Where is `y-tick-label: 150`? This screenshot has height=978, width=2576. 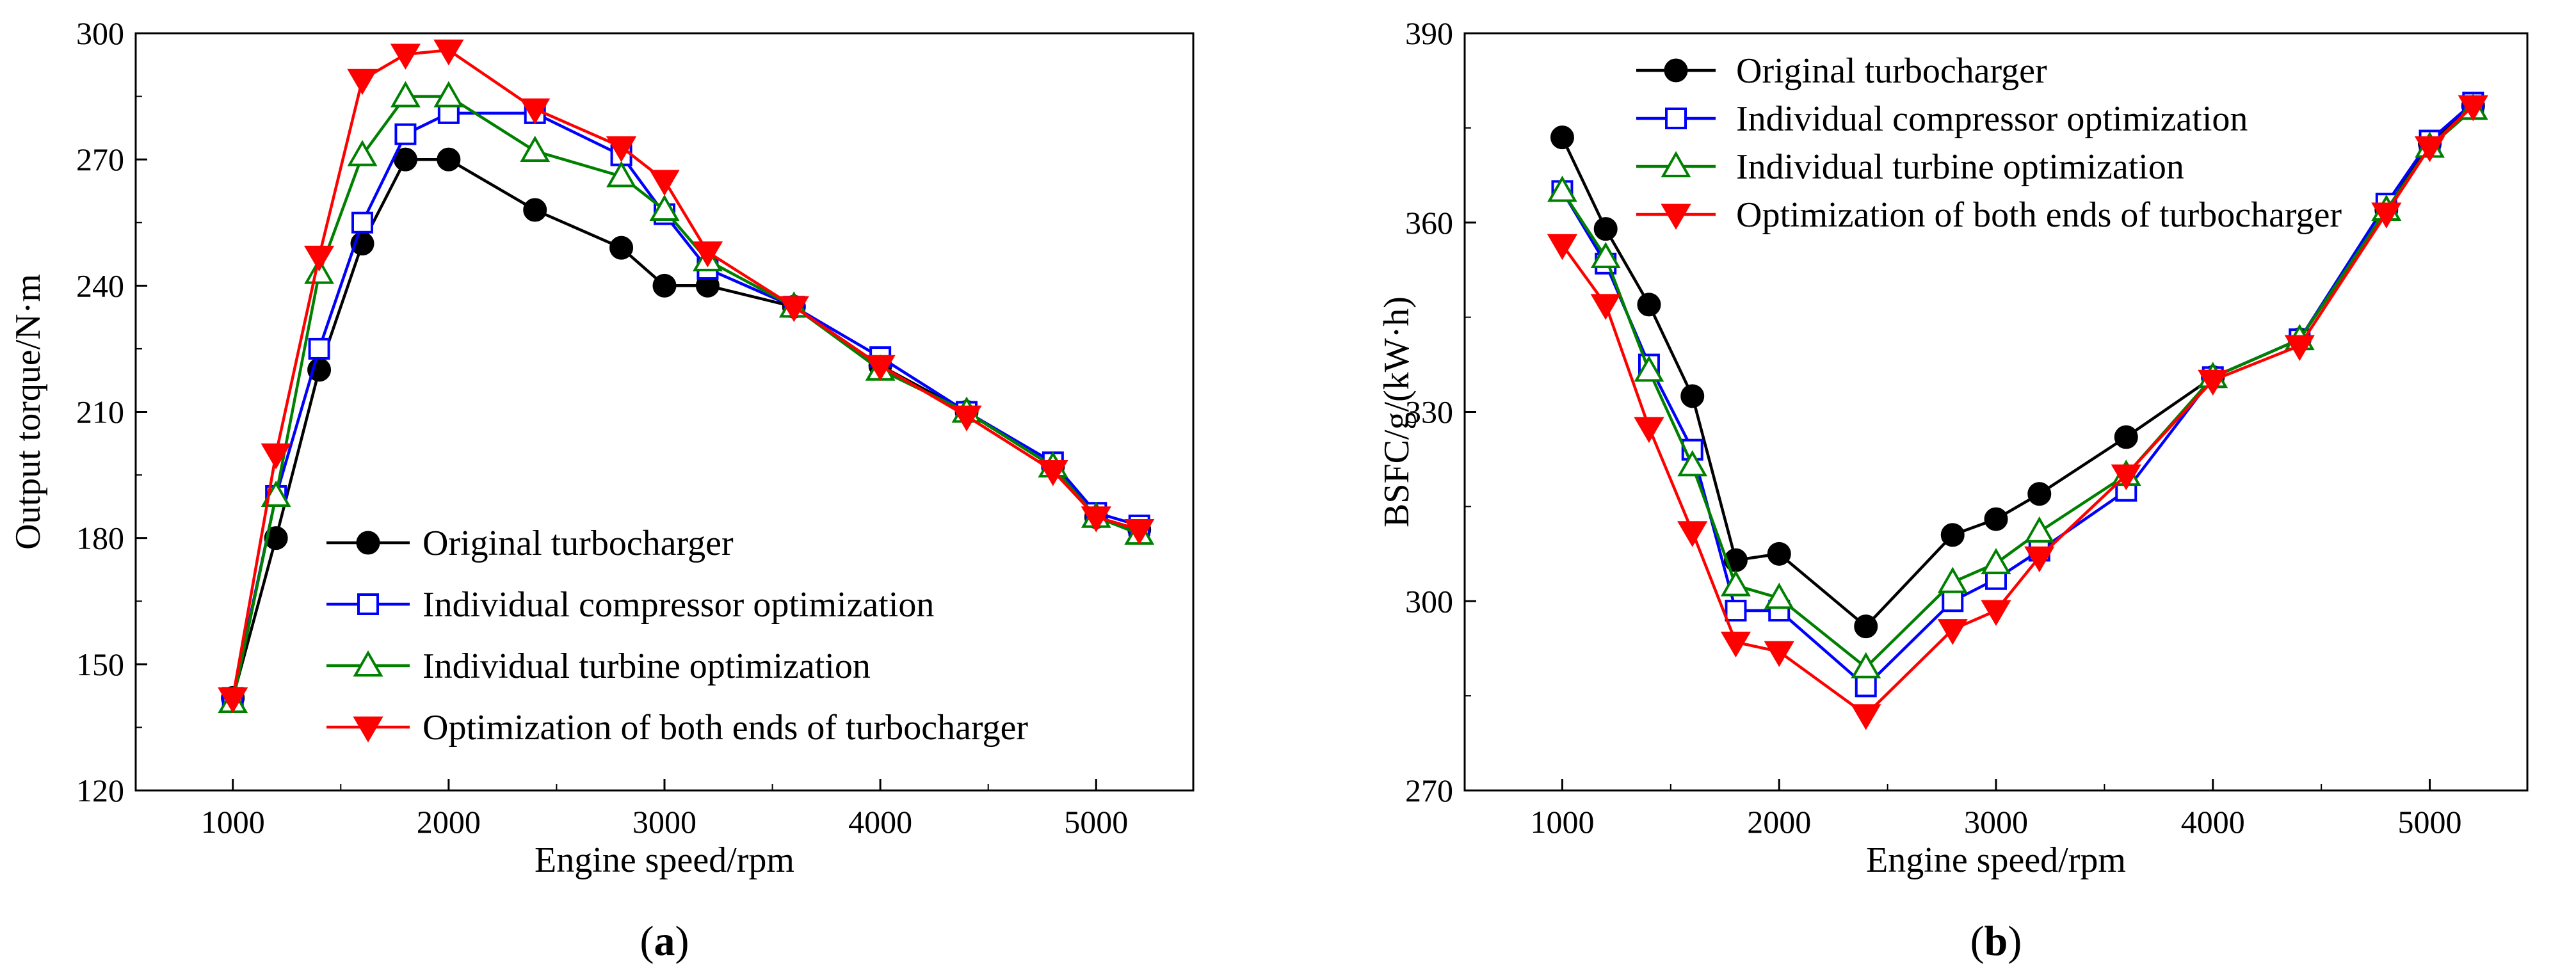
y-tick-label: 150 is located at coordinates (100, 664).